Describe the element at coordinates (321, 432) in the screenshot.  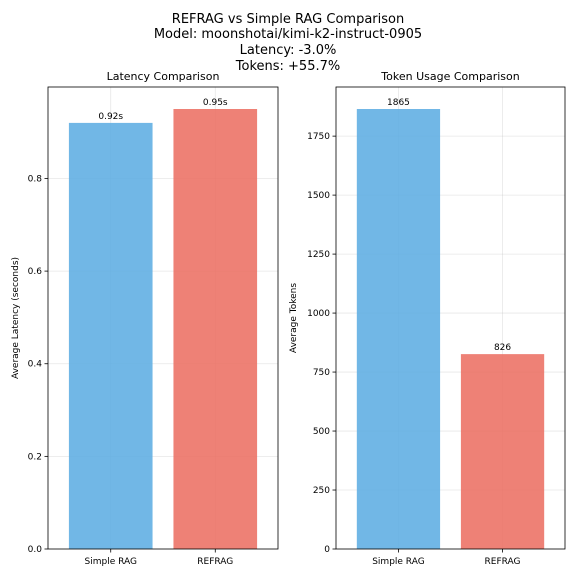
I see `y-tick-label: 500` at that location.